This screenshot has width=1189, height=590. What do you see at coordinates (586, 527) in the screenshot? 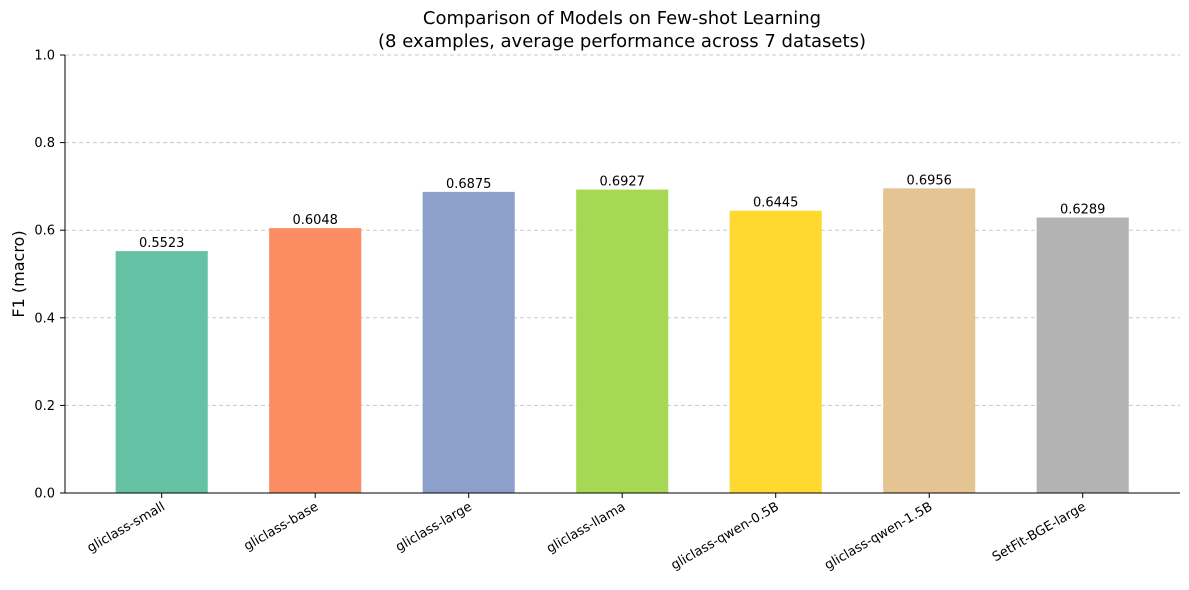
I see `x-tick-label: gliclass-llama` at bounding box center [586, 527].